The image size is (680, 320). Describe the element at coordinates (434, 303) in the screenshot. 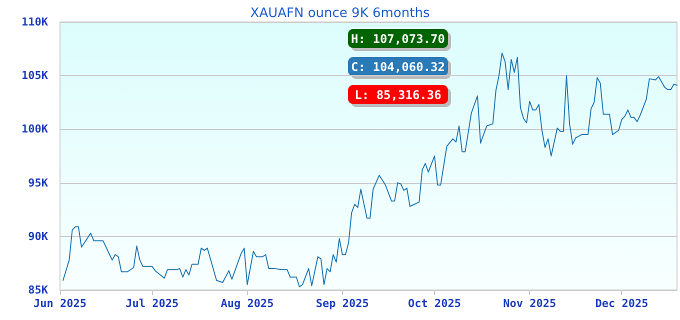

I see `x-tick-label: Oct 2025` at that location.